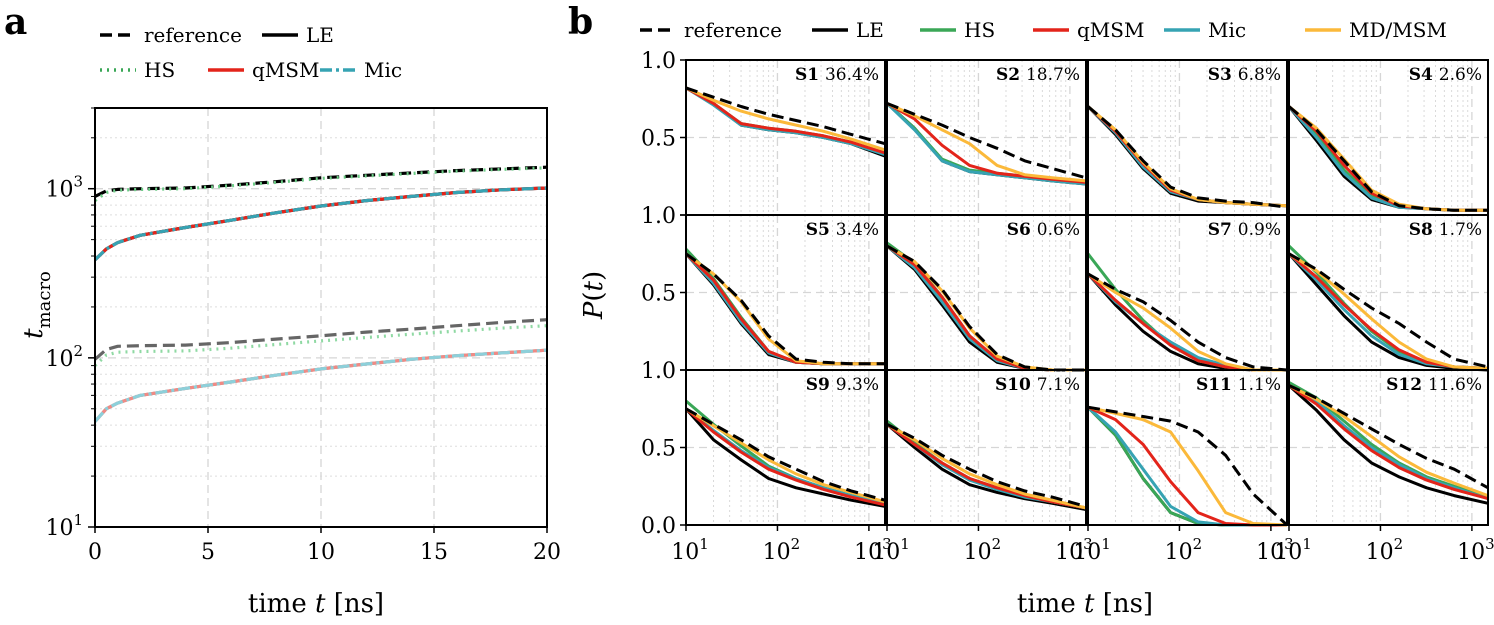 Image resolution: width=1494 pixels, height=625 pixels. I want to click on series-mic-second, so click(320, 385).